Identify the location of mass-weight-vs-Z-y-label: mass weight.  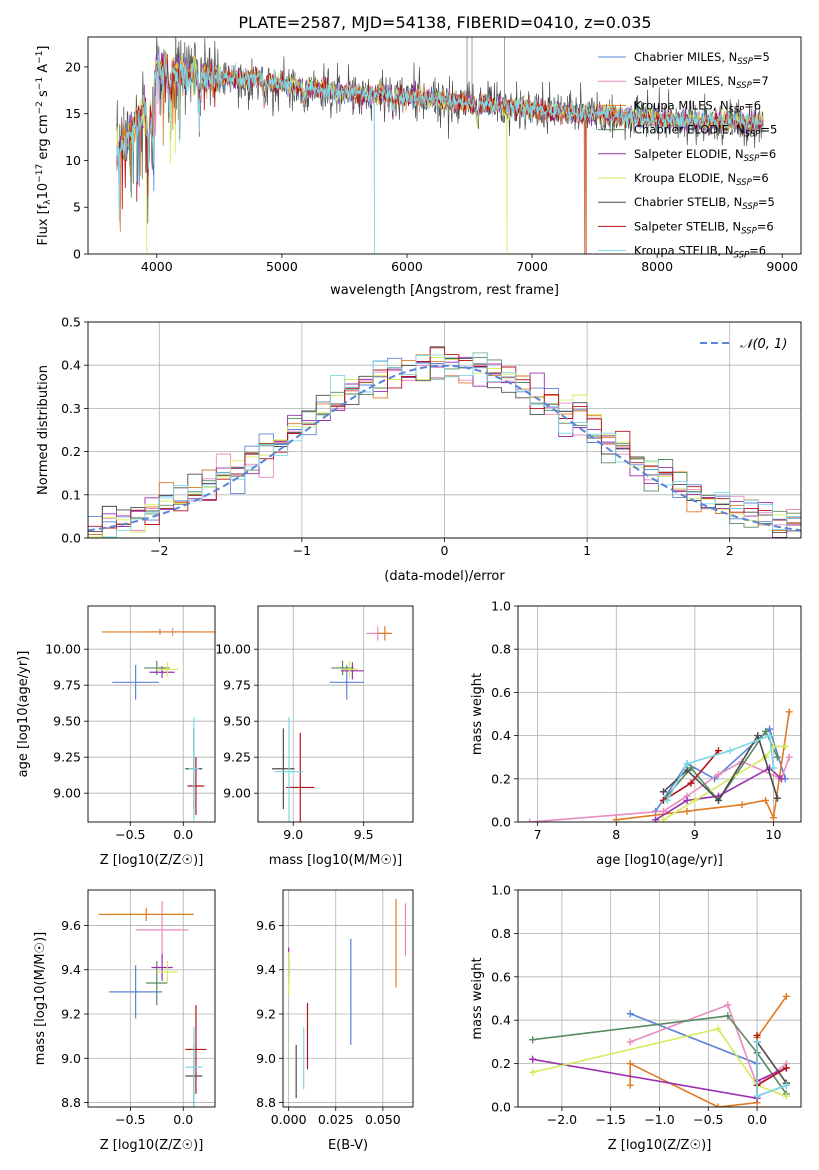
(477, 998).